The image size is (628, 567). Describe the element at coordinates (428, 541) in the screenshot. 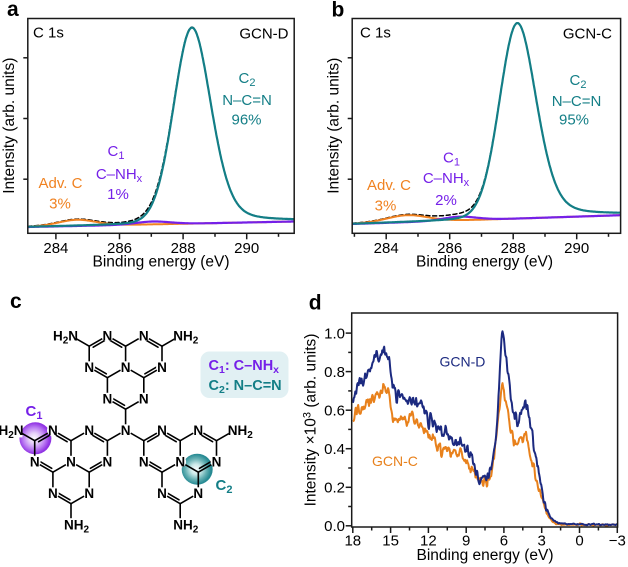

I see `svg-text: 12` at that location.